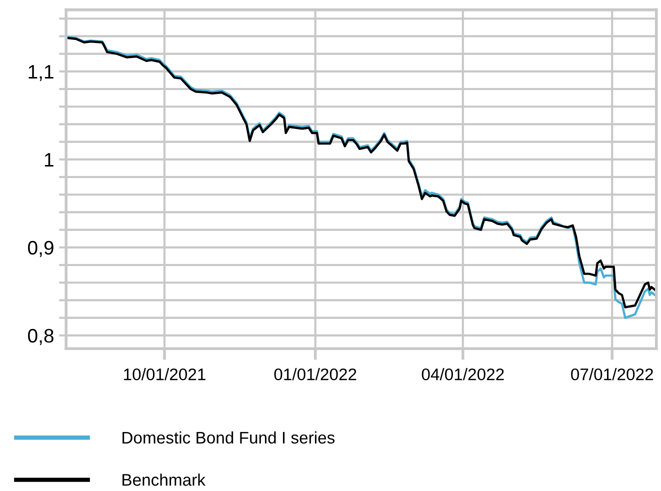 This screenshot has height=491, width=661. I want to click on legend-label: Domestic Bond Fund I series, so click(228, 437).